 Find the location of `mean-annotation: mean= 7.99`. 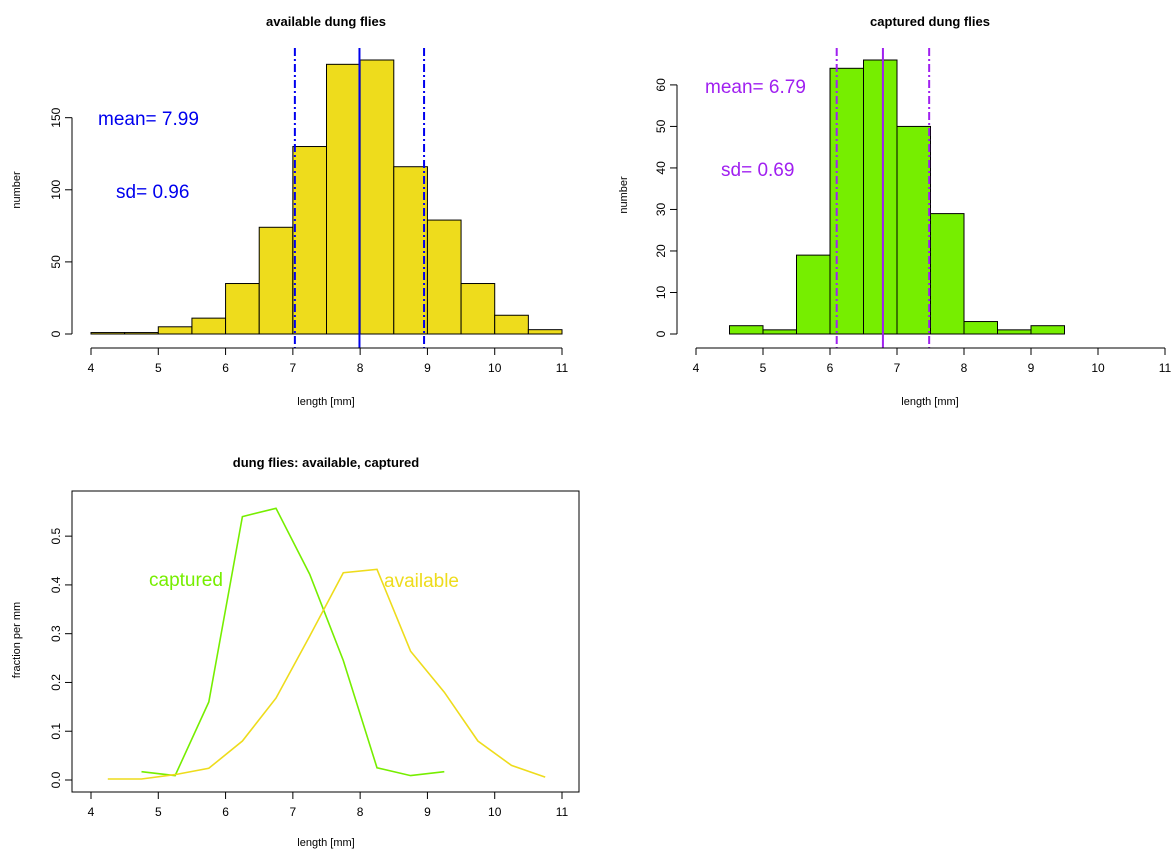

mean-annotation: mean= 7.99 is located at coordinates (148, 119).